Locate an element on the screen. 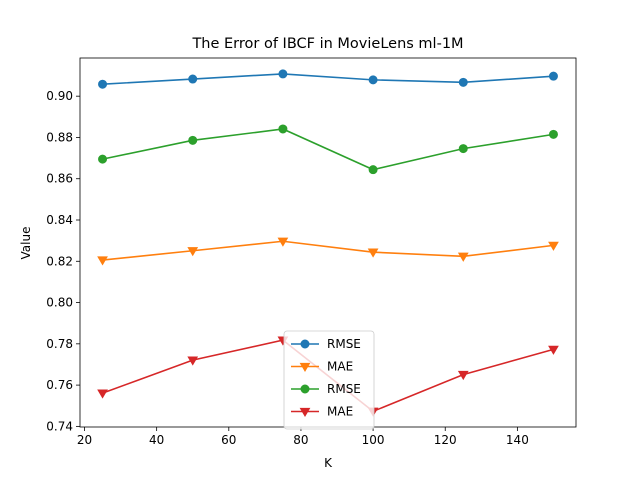 This screenshot has height=480, width=640. y-axis-ticks: 0.74 0.76 0.78 0.80 0.82 0.84 0.86 0.88 0.90 is located at coordinates (63, 261).